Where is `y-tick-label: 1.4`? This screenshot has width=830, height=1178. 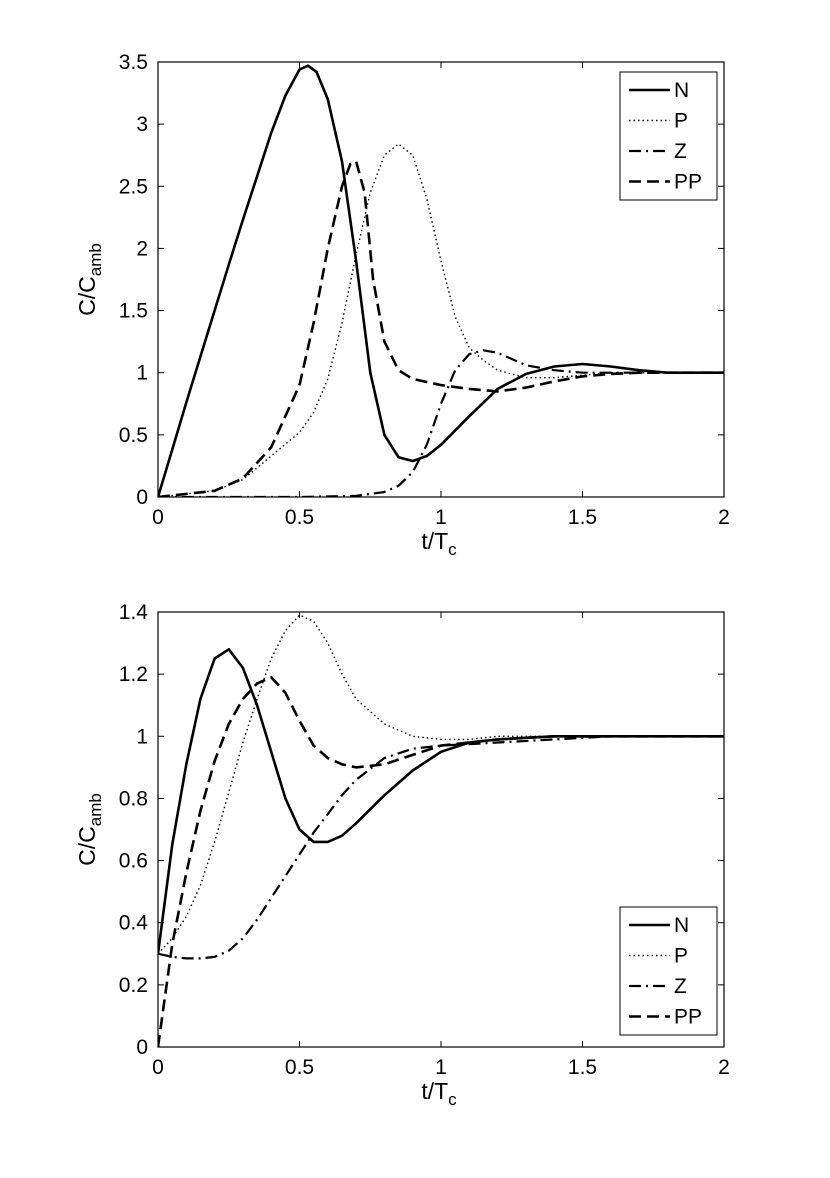
y-tick-label: 1.4 is located at coordinates (134, 612).